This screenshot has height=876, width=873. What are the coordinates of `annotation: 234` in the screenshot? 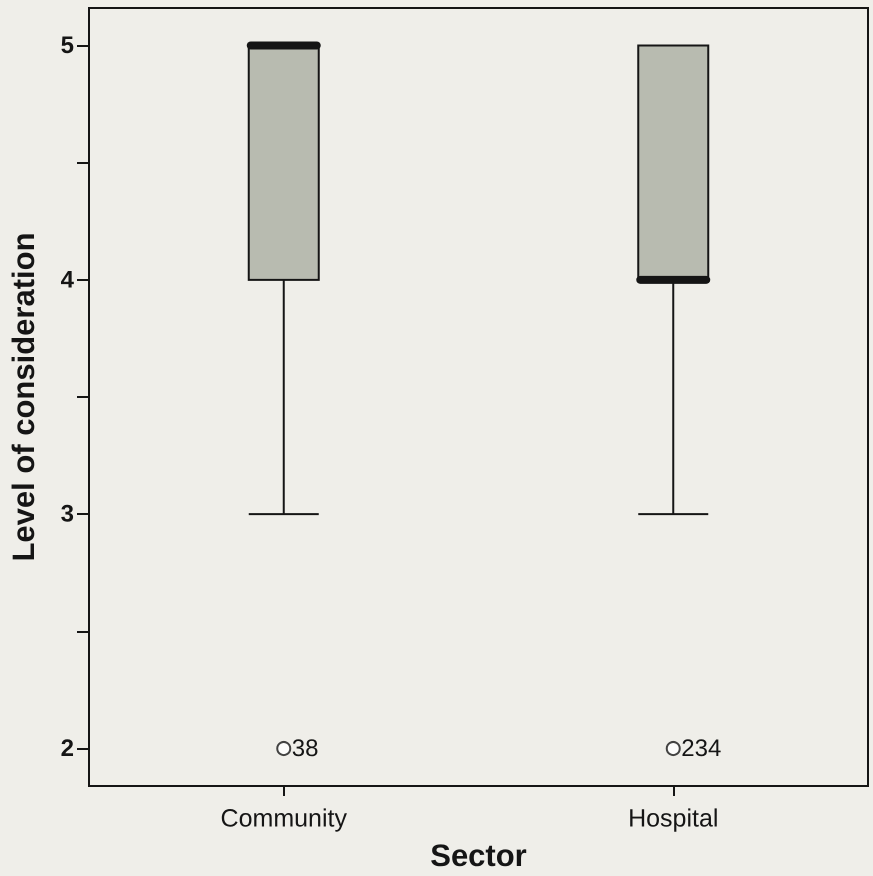 It's located at (701, 748).